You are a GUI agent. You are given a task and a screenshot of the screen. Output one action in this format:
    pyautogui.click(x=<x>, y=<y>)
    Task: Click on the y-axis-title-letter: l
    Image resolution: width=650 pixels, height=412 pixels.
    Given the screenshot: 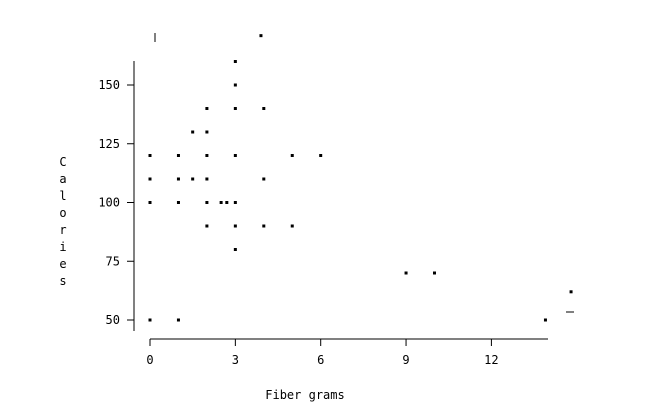 What is the action you would take?
    pyautogui.click(x=62, y=196)
    